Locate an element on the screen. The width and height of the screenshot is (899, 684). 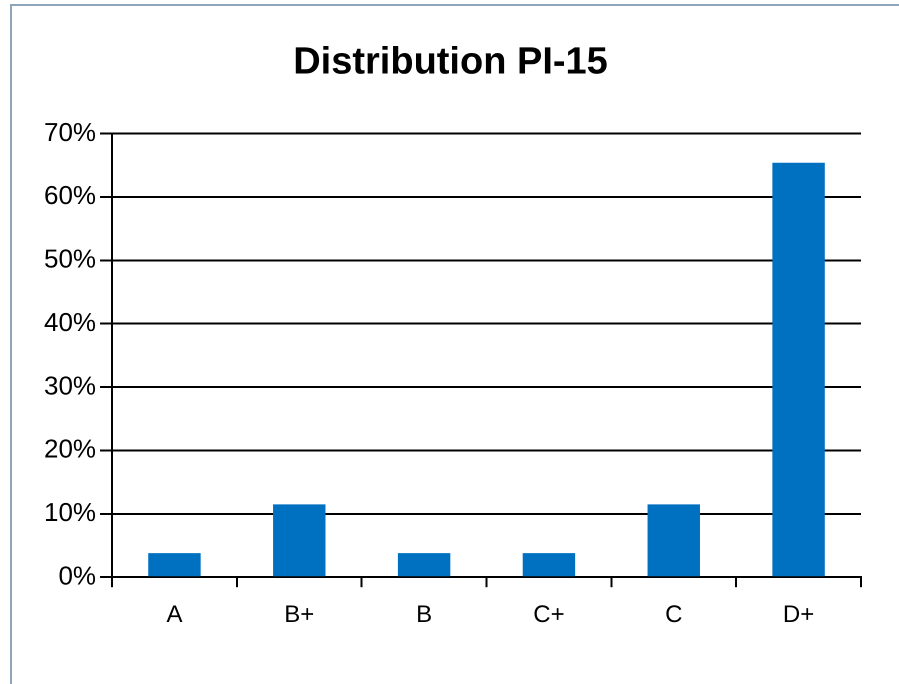
y-tick-label: 60% is located at coordinates (70, 195).